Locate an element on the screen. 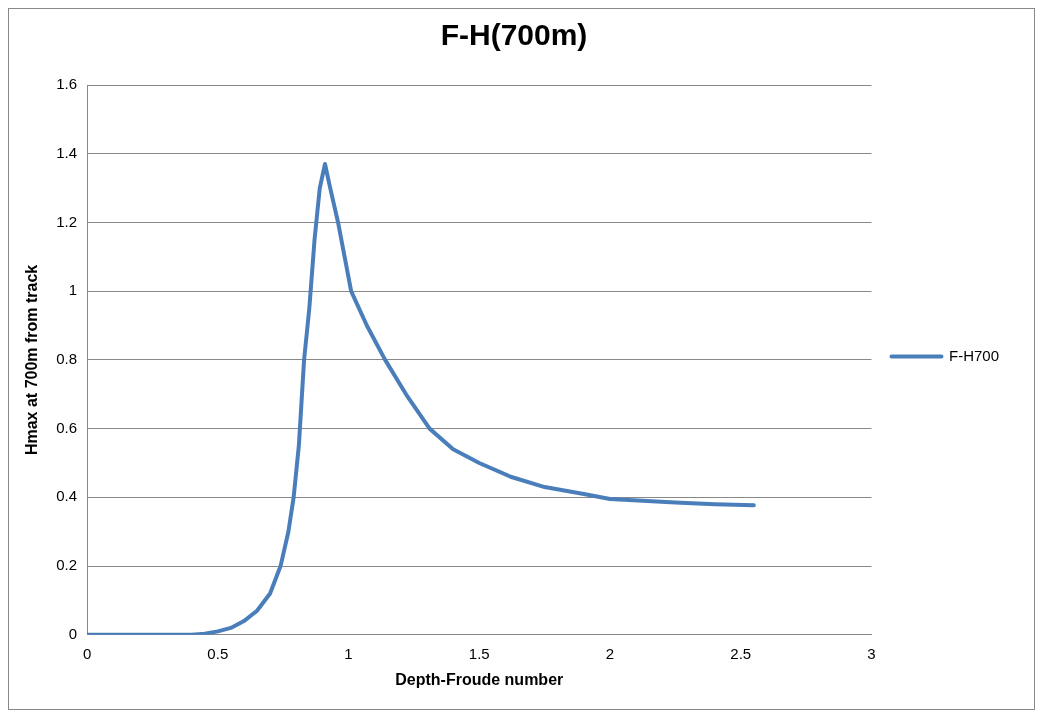  y-tick-label: 1.4 is located at coordinates (67, 152).